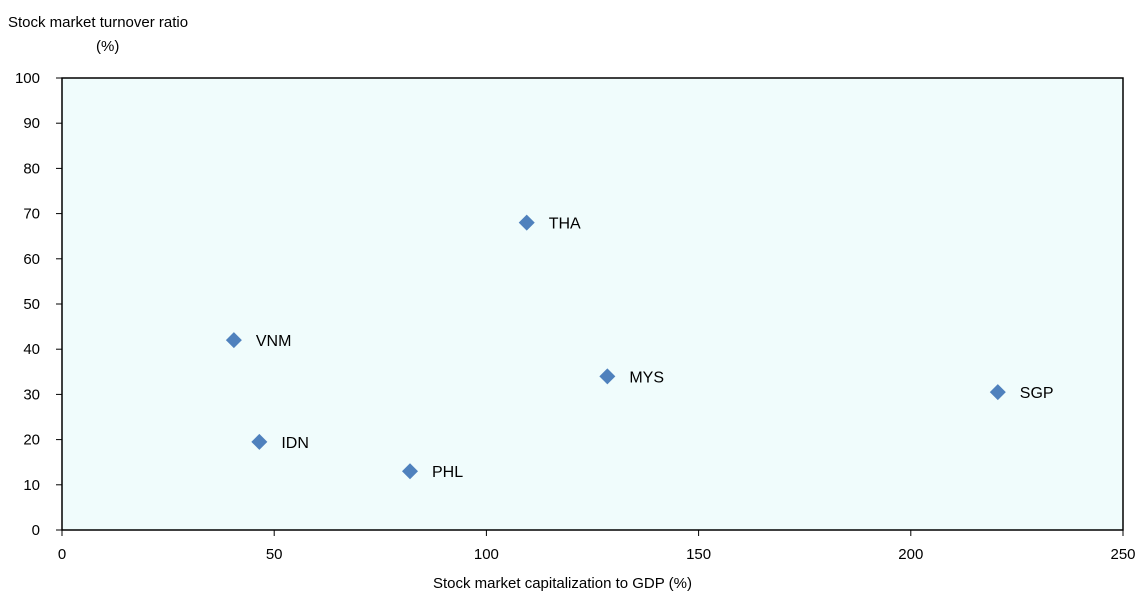  What do you see at coordinates (274, 341) in the screenshot?
I see `point-label-vnm: VNM` at bounding box center [274, 341].